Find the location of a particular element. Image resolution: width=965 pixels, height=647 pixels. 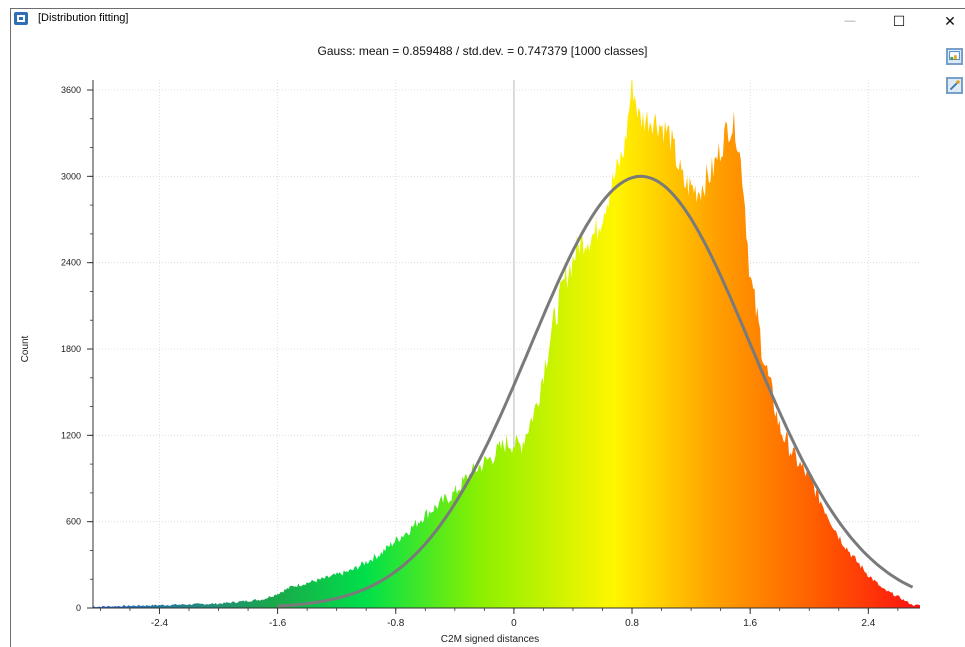

y-tick-labels: 0 600 1200 1800 2400 3000 3600 is located at coordinates (77, 349).